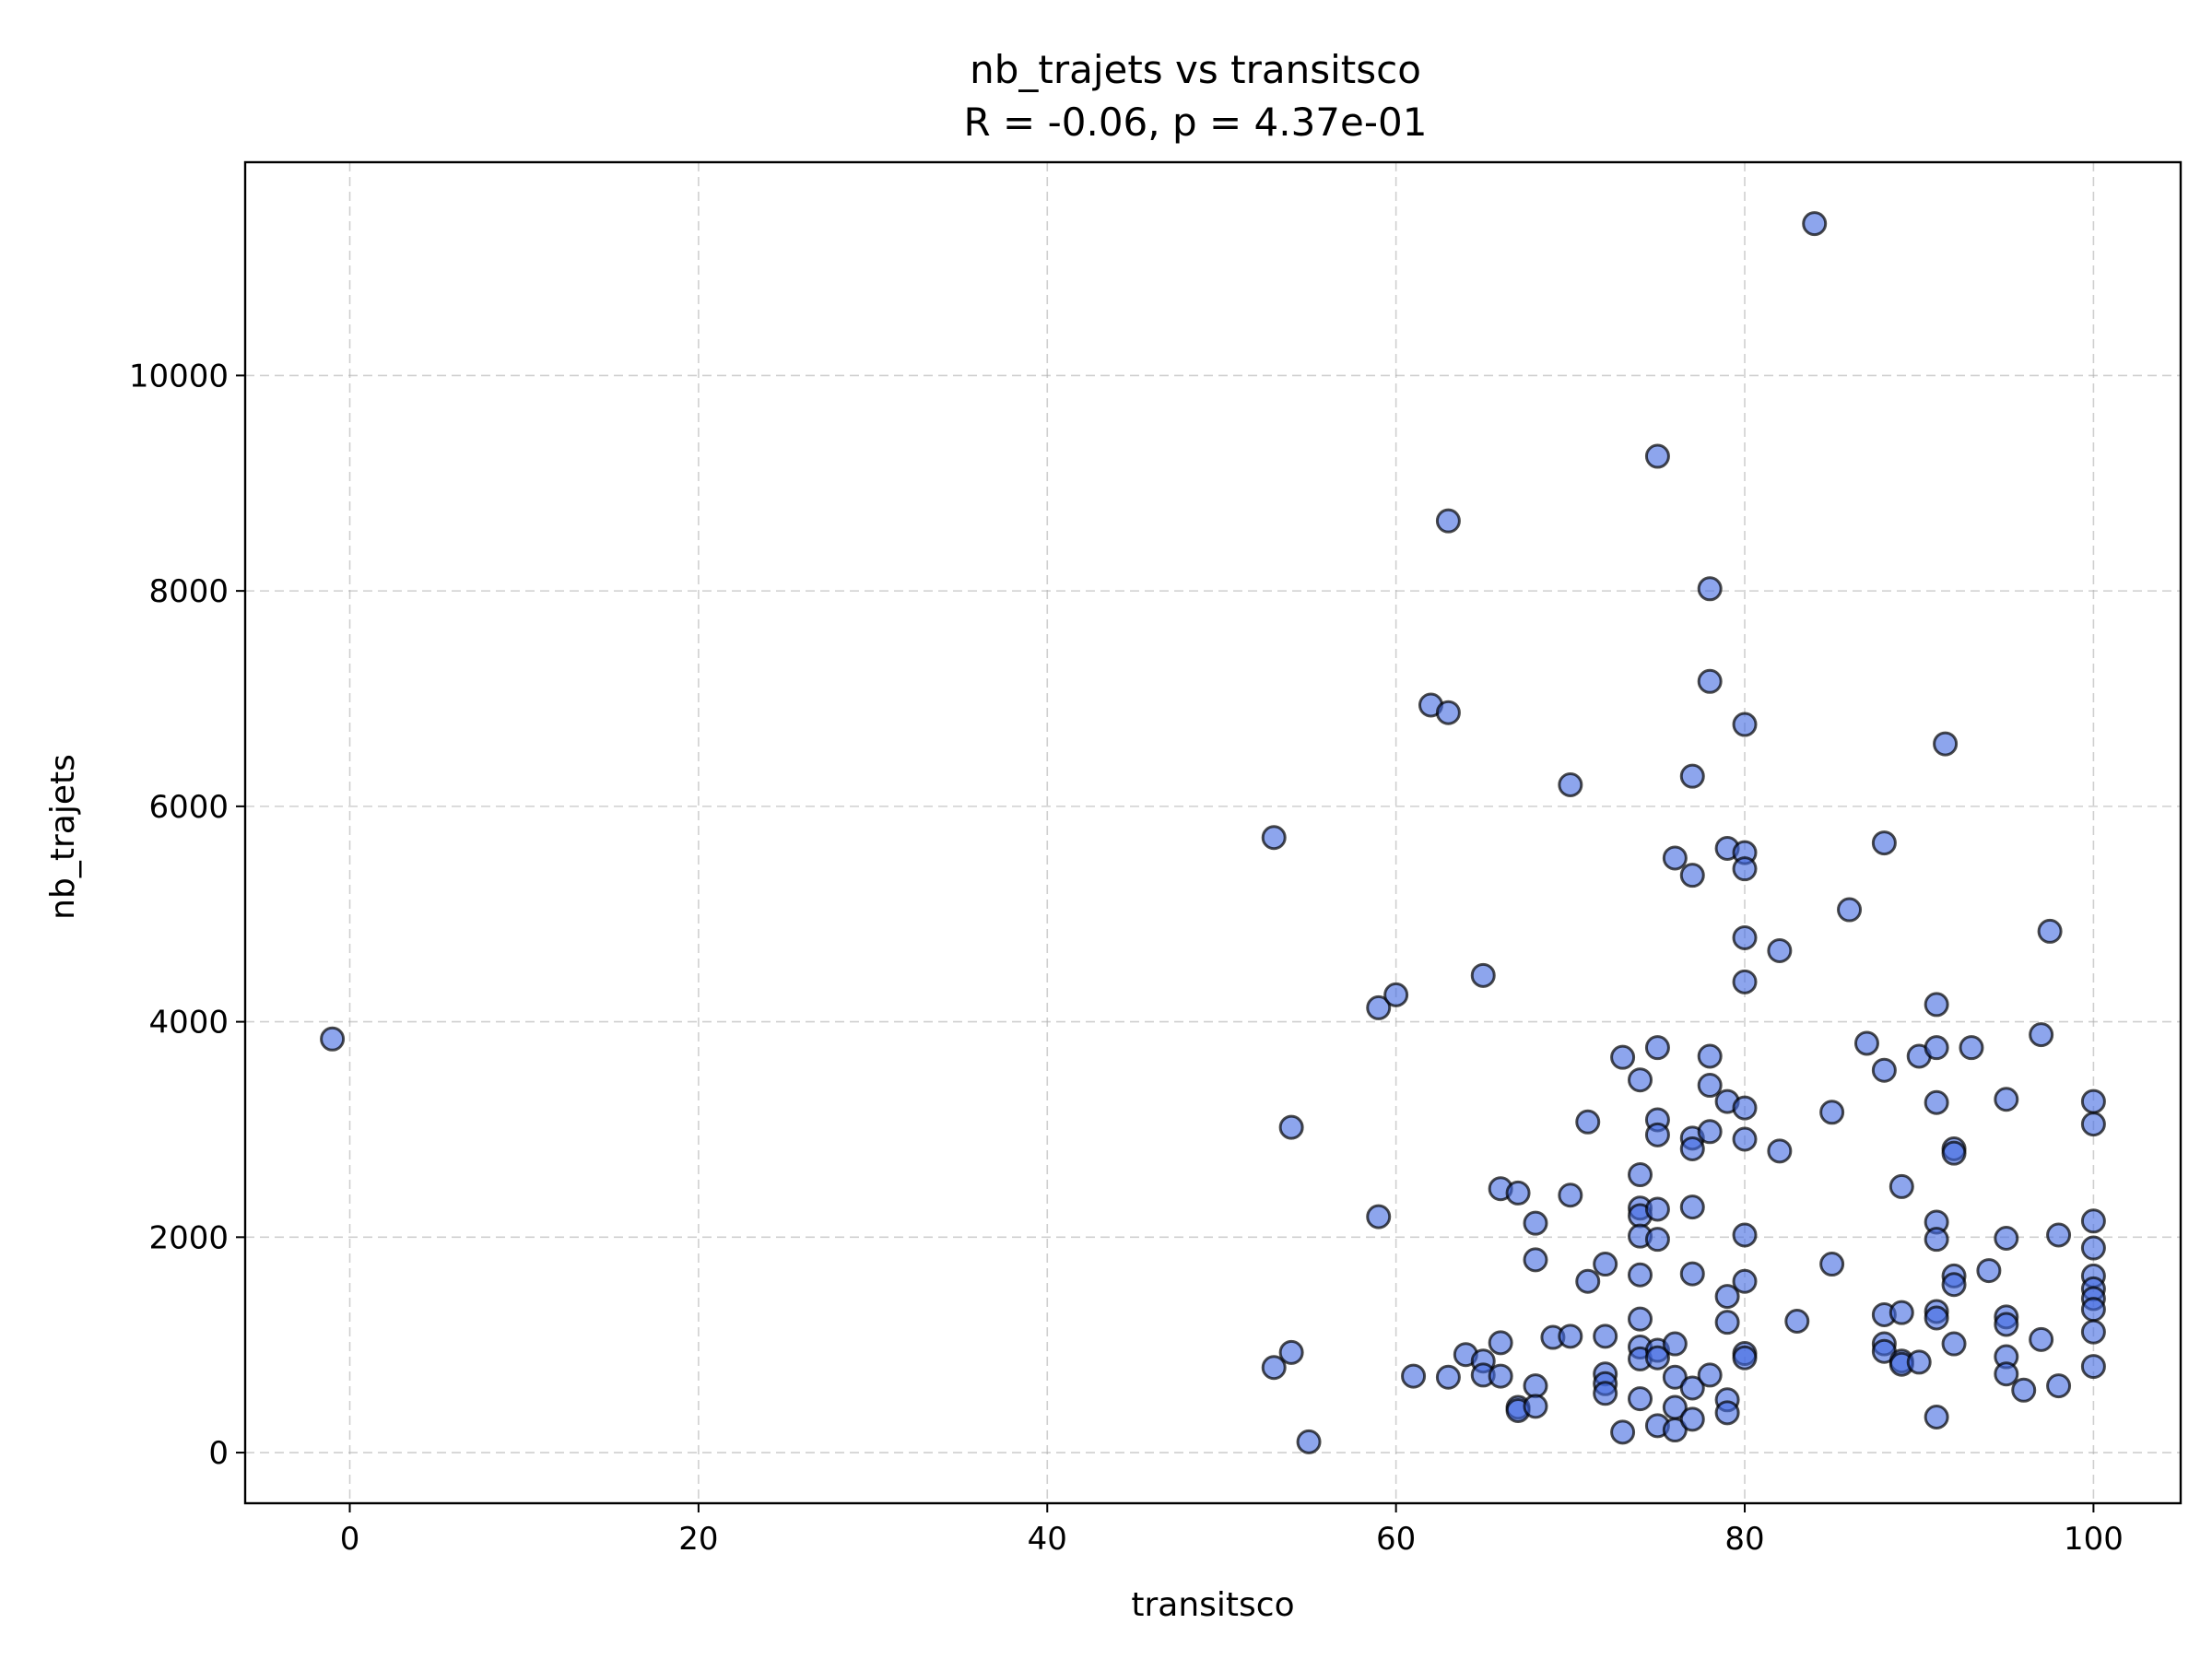 This screenshot has width=2212, height=1659. Describe the element at coordinates (188, 591) in the screenshot. I see `y-tick-label: 8000` at that location.